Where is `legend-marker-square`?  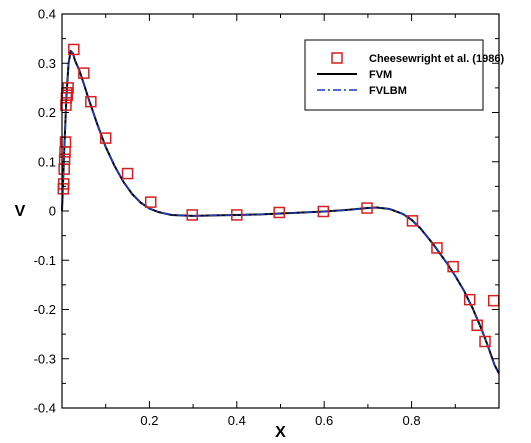 legend-marker-square is located at coordinates (337, 58).